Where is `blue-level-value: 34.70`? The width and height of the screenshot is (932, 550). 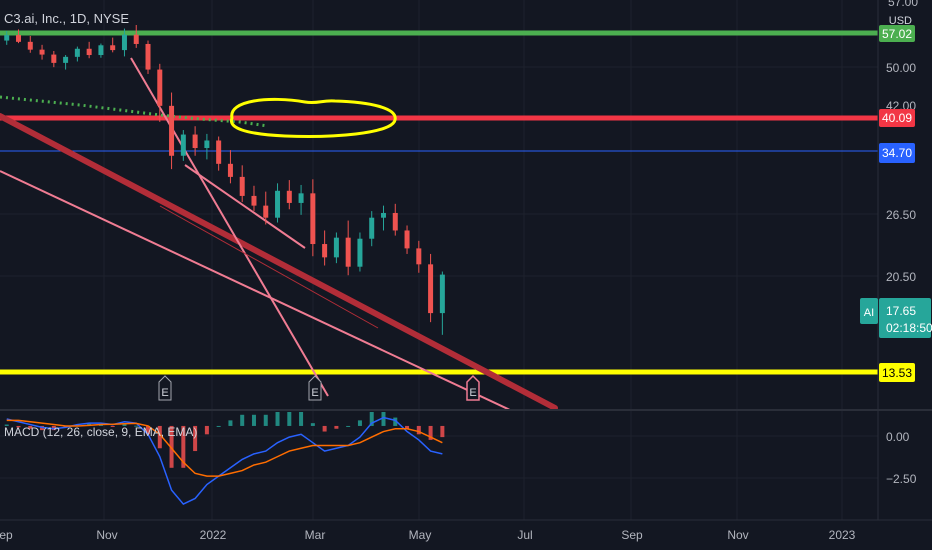 blue-level-value: 34.70 is located at coordinates (897, 153).